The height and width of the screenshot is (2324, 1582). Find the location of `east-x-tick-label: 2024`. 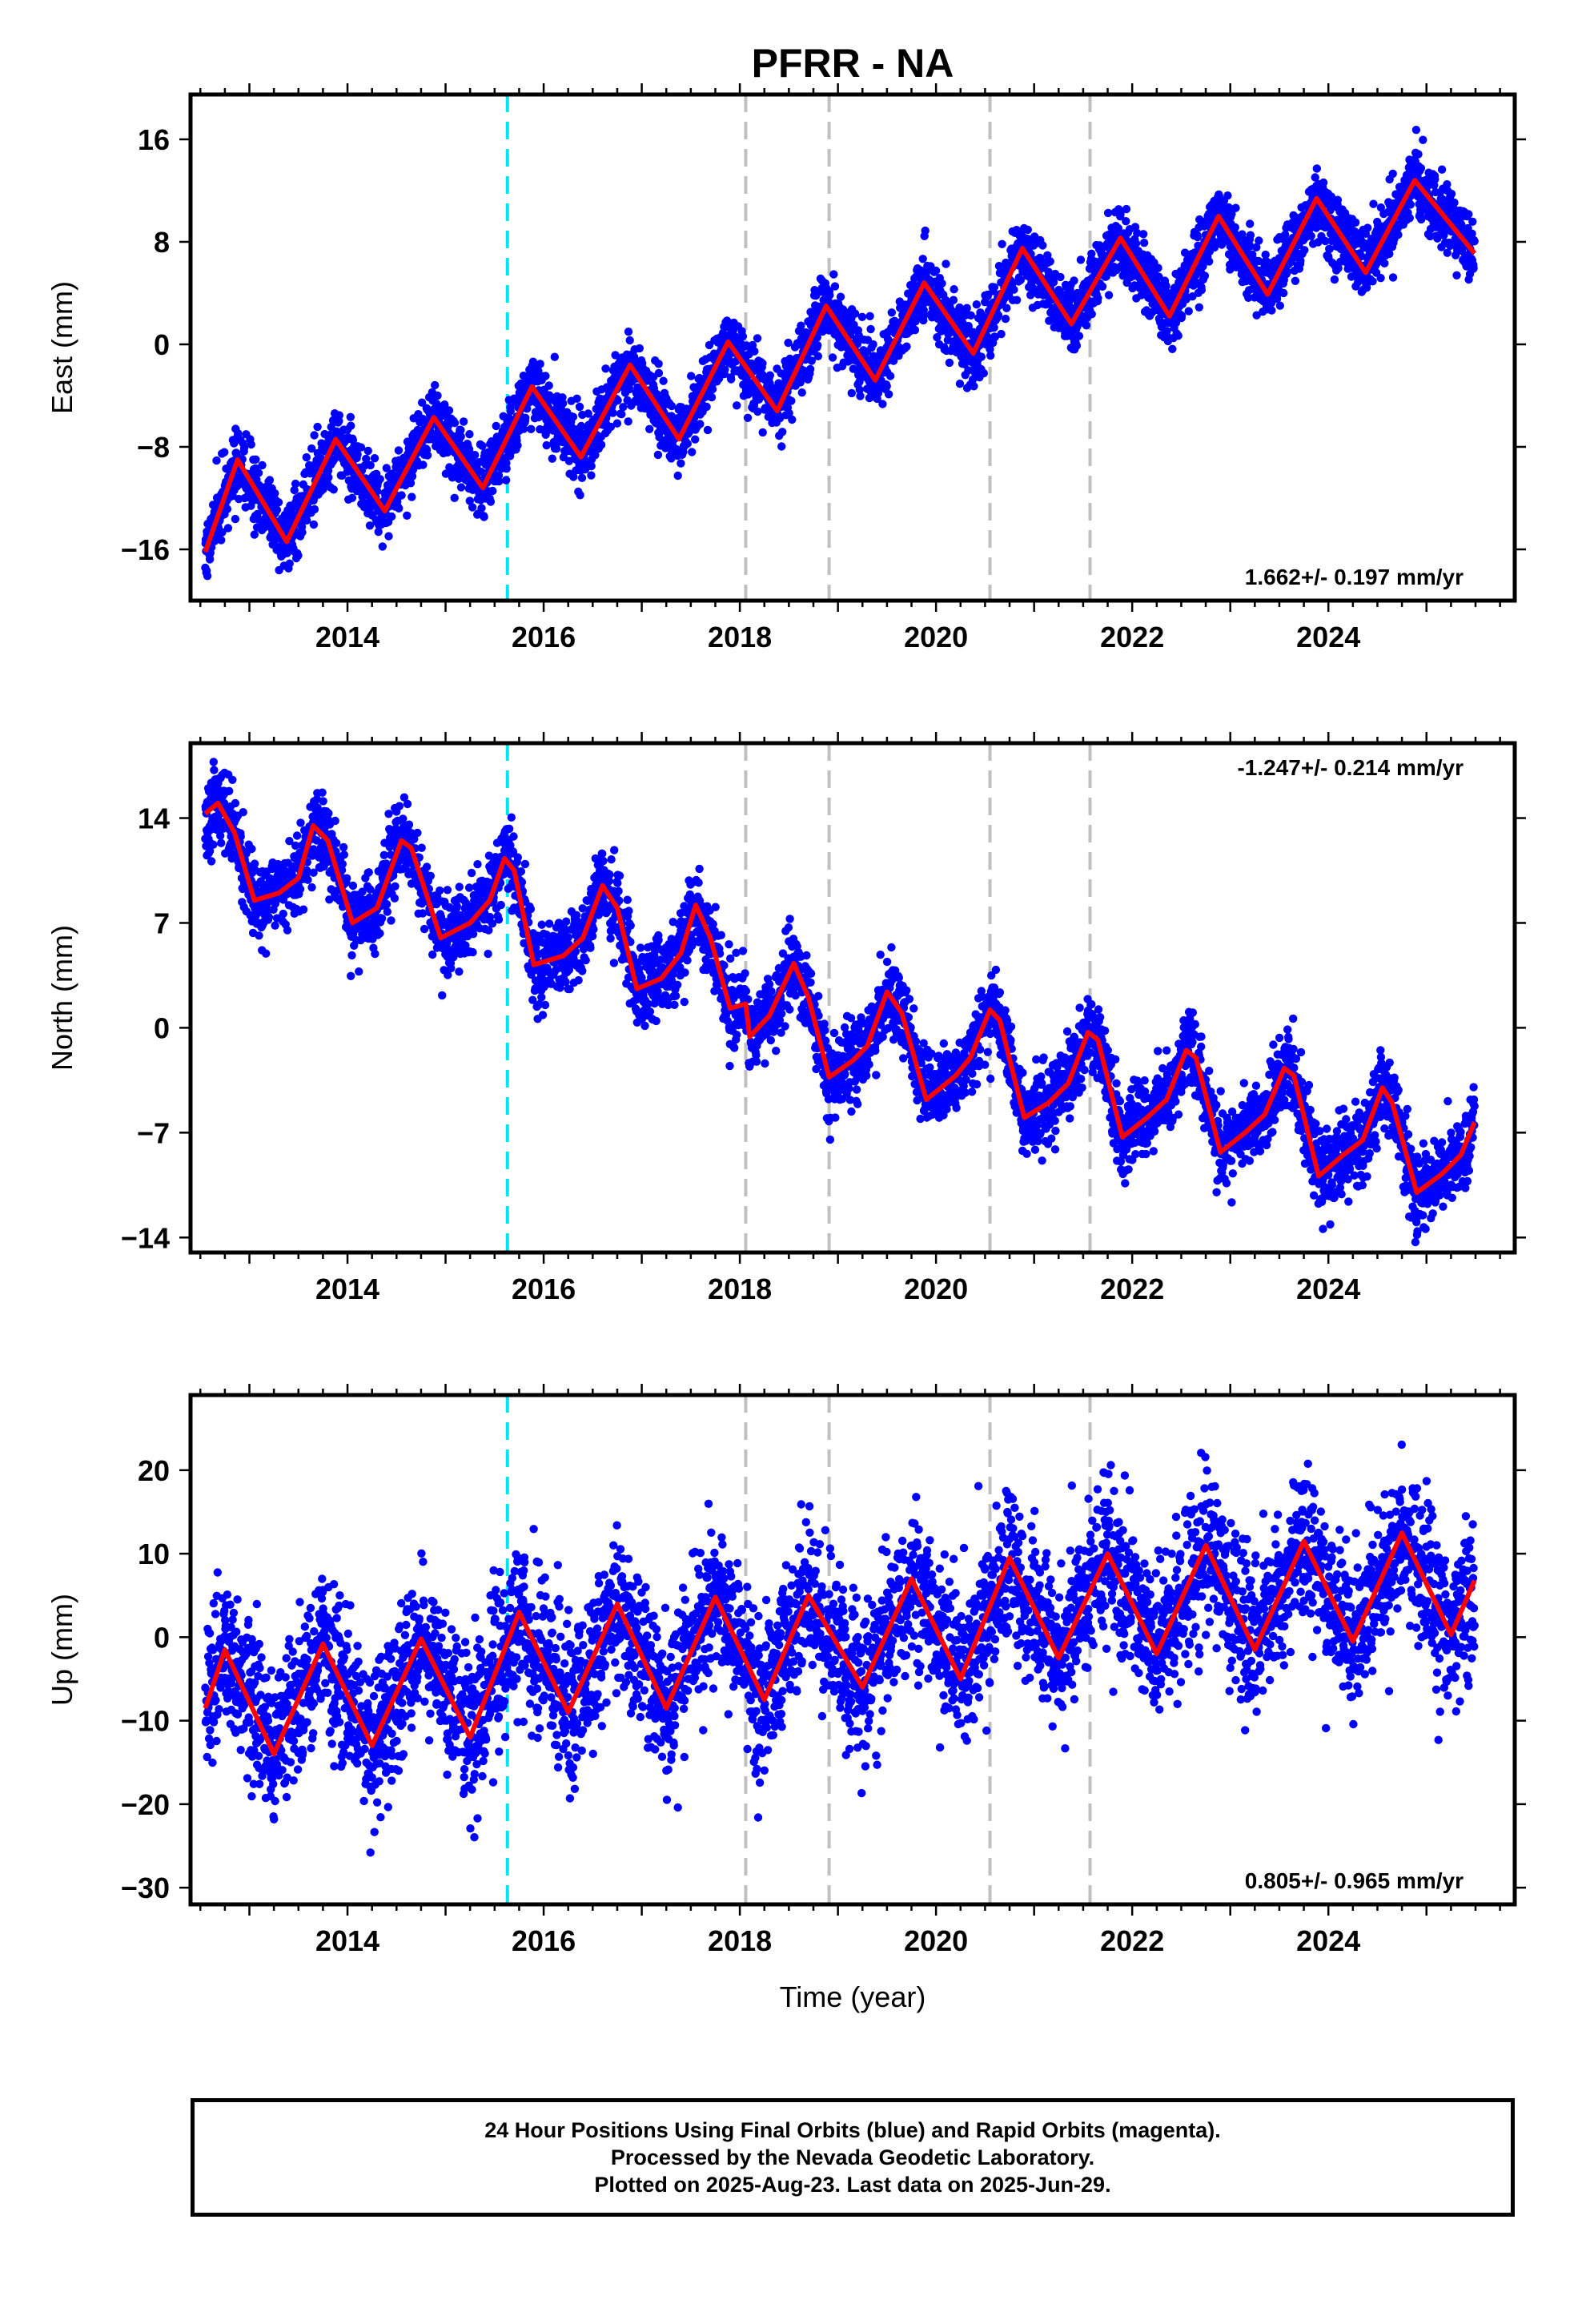

east-x-tick-label: 2024 is located at coordinates (1328, 637).